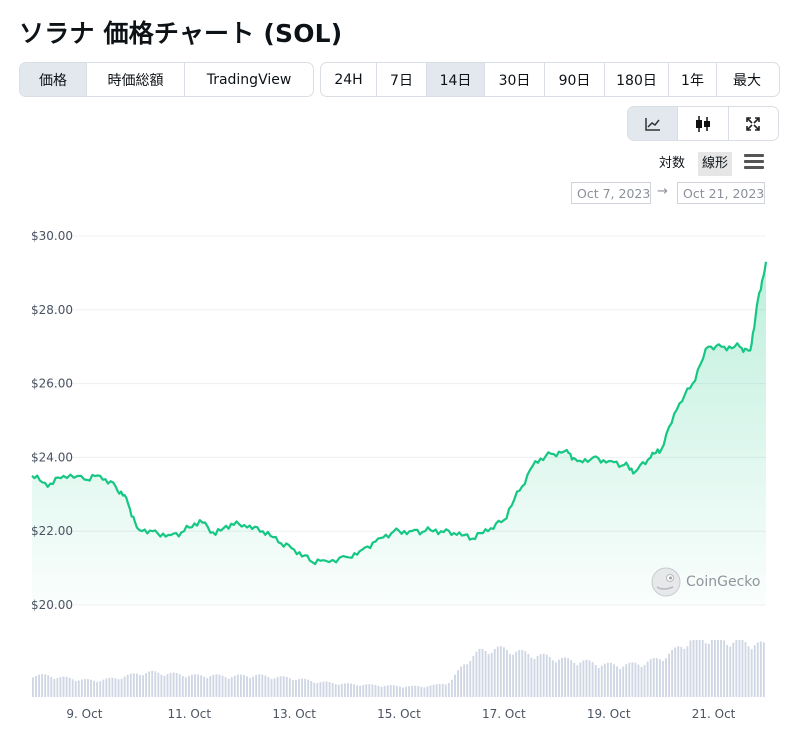 This screenshot has height=738, width=797. Describe the element at coordinates (609, 714) in the screenshot. I see `x-tick-label: 19. Oct` at that location.